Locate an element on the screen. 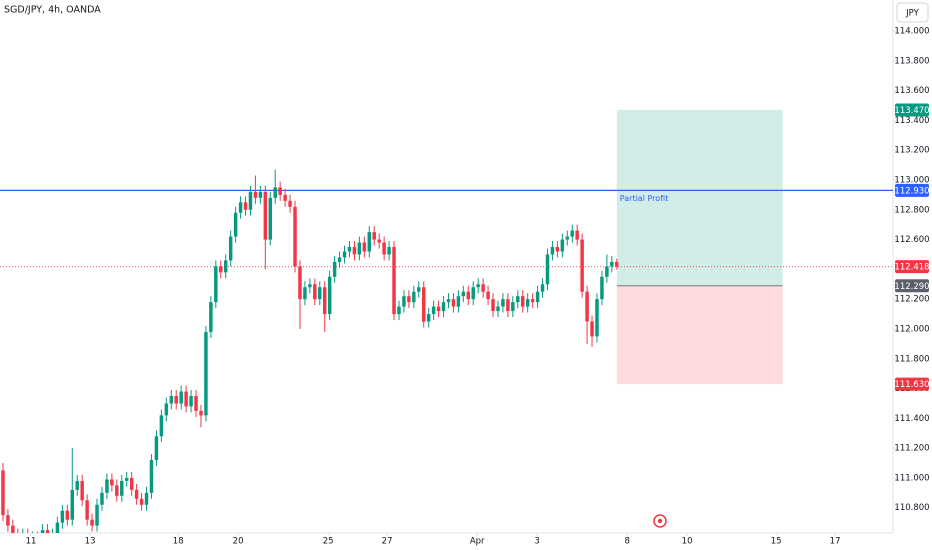 The height and width of the screenshot is (550, 932). price-badge-label: 112.930 is located at coordinates (911, 191).